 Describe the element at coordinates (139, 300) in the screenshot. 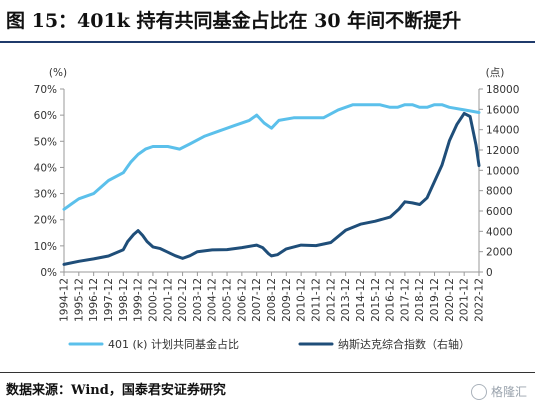

I see `x-tick-label: 1999-12` at that location.